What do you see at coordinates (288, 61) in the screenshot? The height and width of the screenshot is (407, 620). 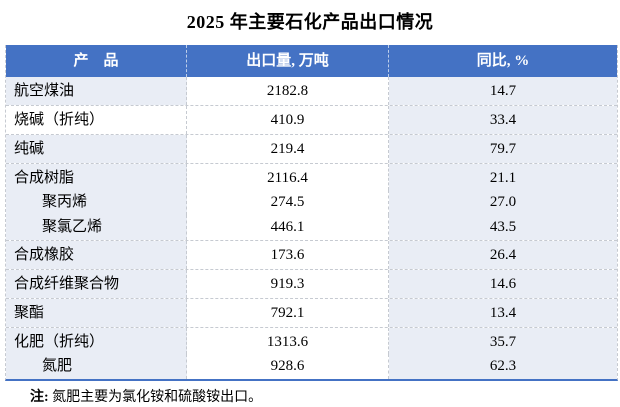 I see `column-header-volume: 出口量, 万吨` at bounding box center [288, 61].